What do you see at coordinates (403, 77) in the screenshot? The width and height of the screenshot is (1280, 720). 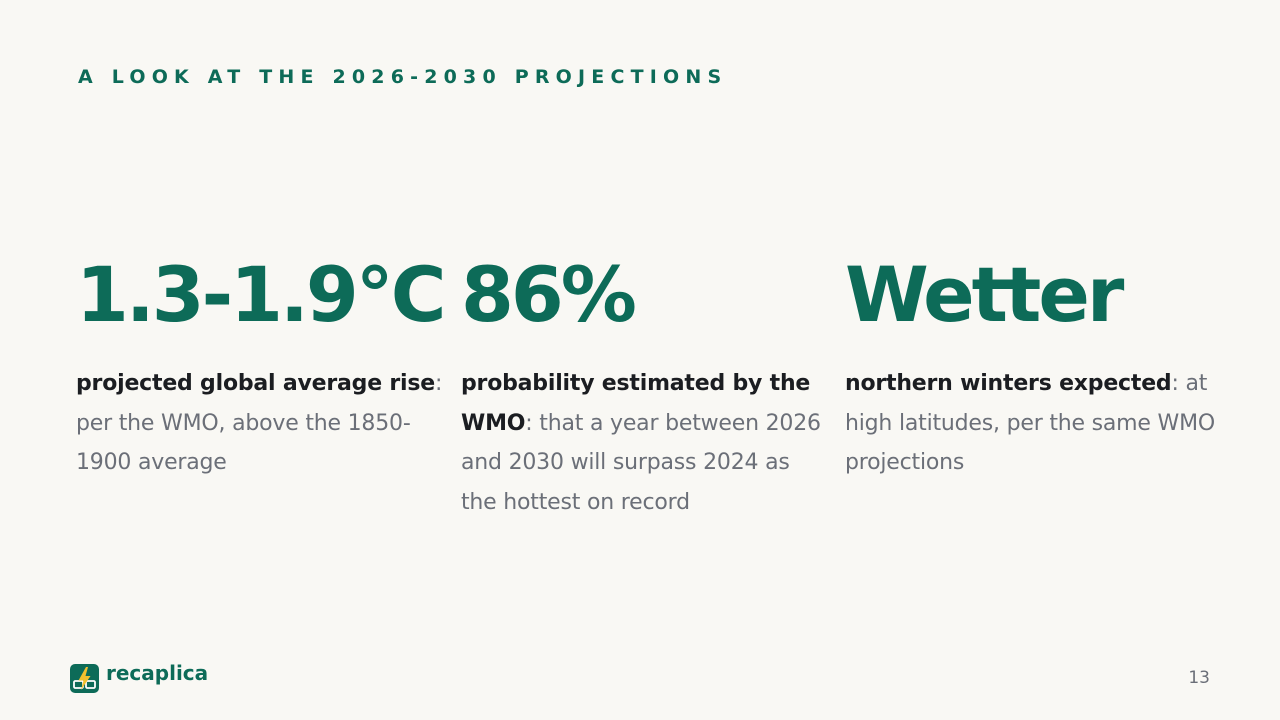 I see `section-eyebrow: A LOOK AT THE 2026-2030 PROJECTIONS` at bounding box center [403, 77].